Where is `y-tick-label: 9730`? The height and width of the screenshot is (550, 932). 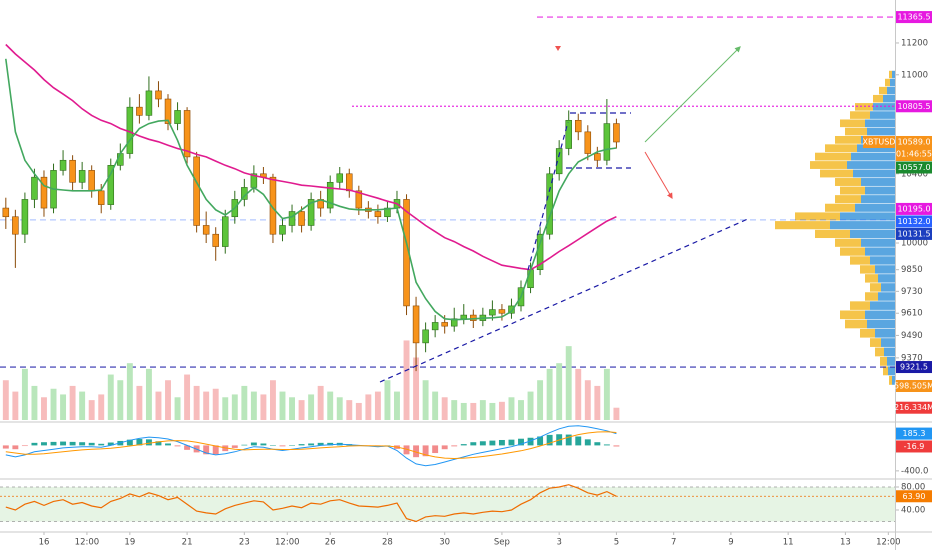
y-tick-label: 9730 is located at coordinates (912, 292).